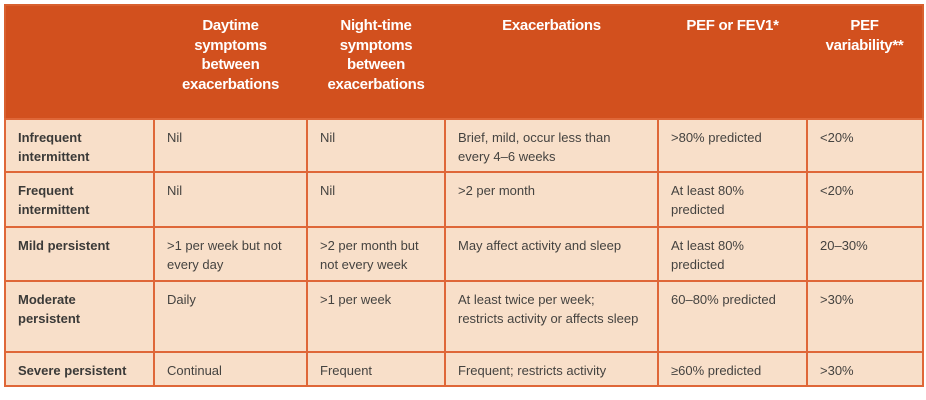 This screenshot has height=400, width=926. I want to click on row-label: Infrequent intermittent, so click(79, 145).